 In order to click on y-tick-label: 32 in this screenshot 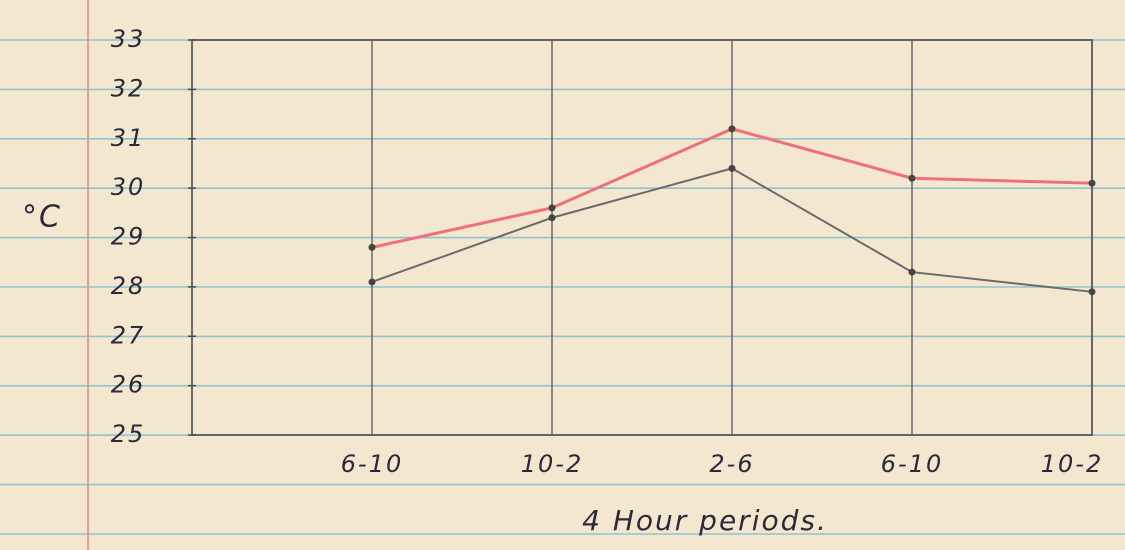, I will do `click(128, 88)`.